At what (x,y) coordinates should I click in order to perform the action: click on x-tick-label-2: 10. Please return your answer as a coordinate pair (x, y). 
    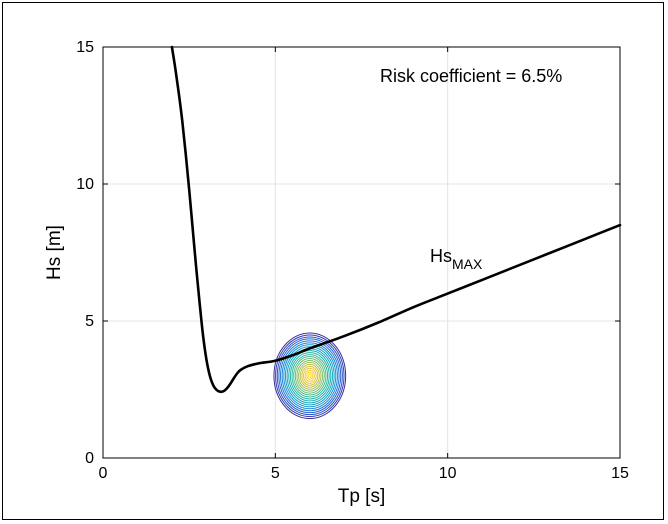
    Looking at the image, I should click on (448, 473).